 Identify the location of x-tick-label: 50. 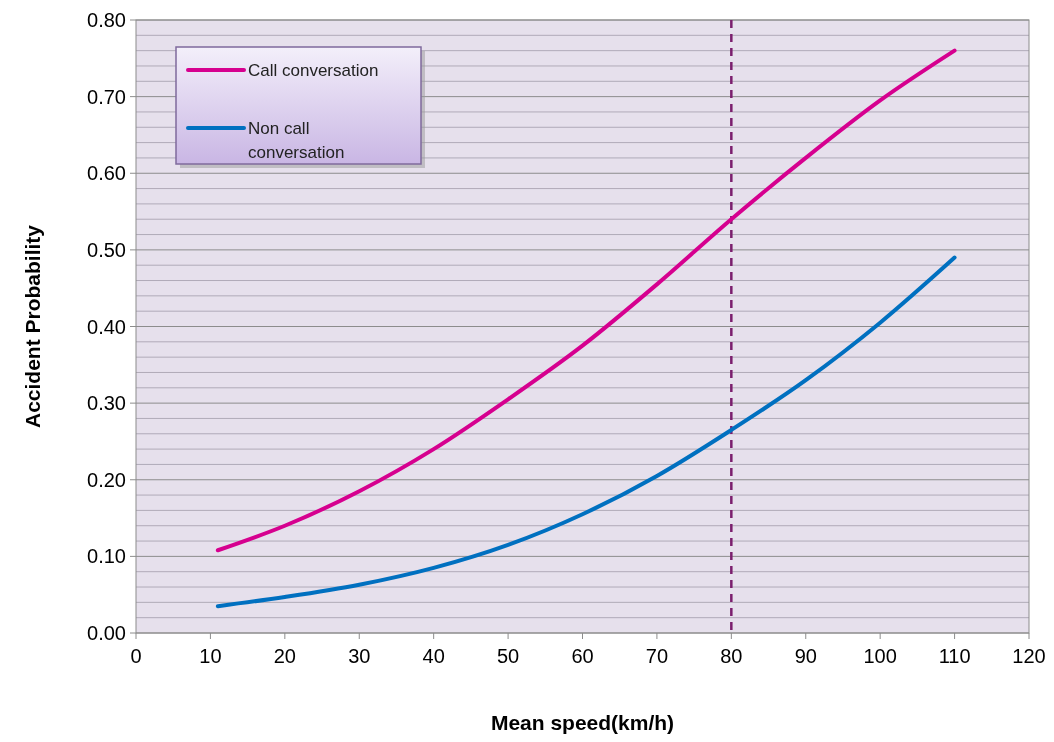
(508, 656).